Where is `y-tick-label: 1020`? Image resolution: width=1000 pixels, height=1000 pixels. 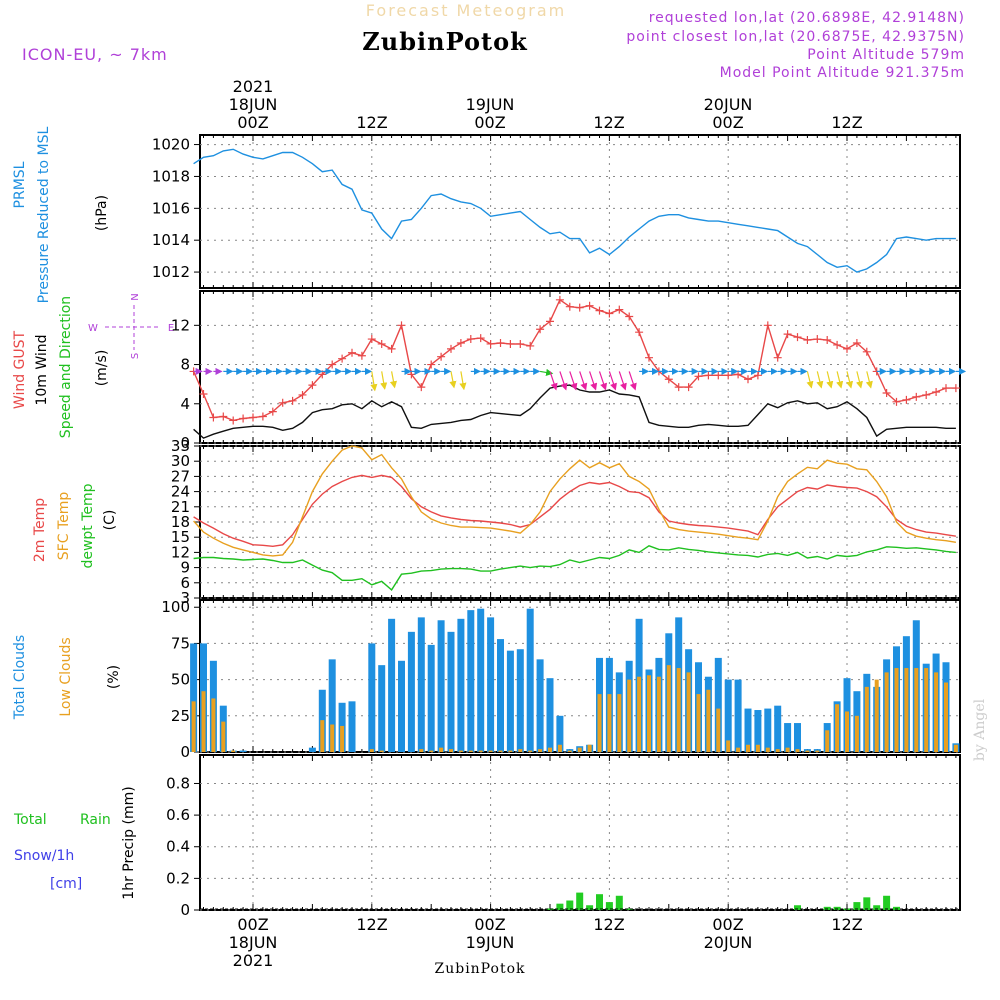
y-tick-label: 1020 is located at coordinates (171, 145).